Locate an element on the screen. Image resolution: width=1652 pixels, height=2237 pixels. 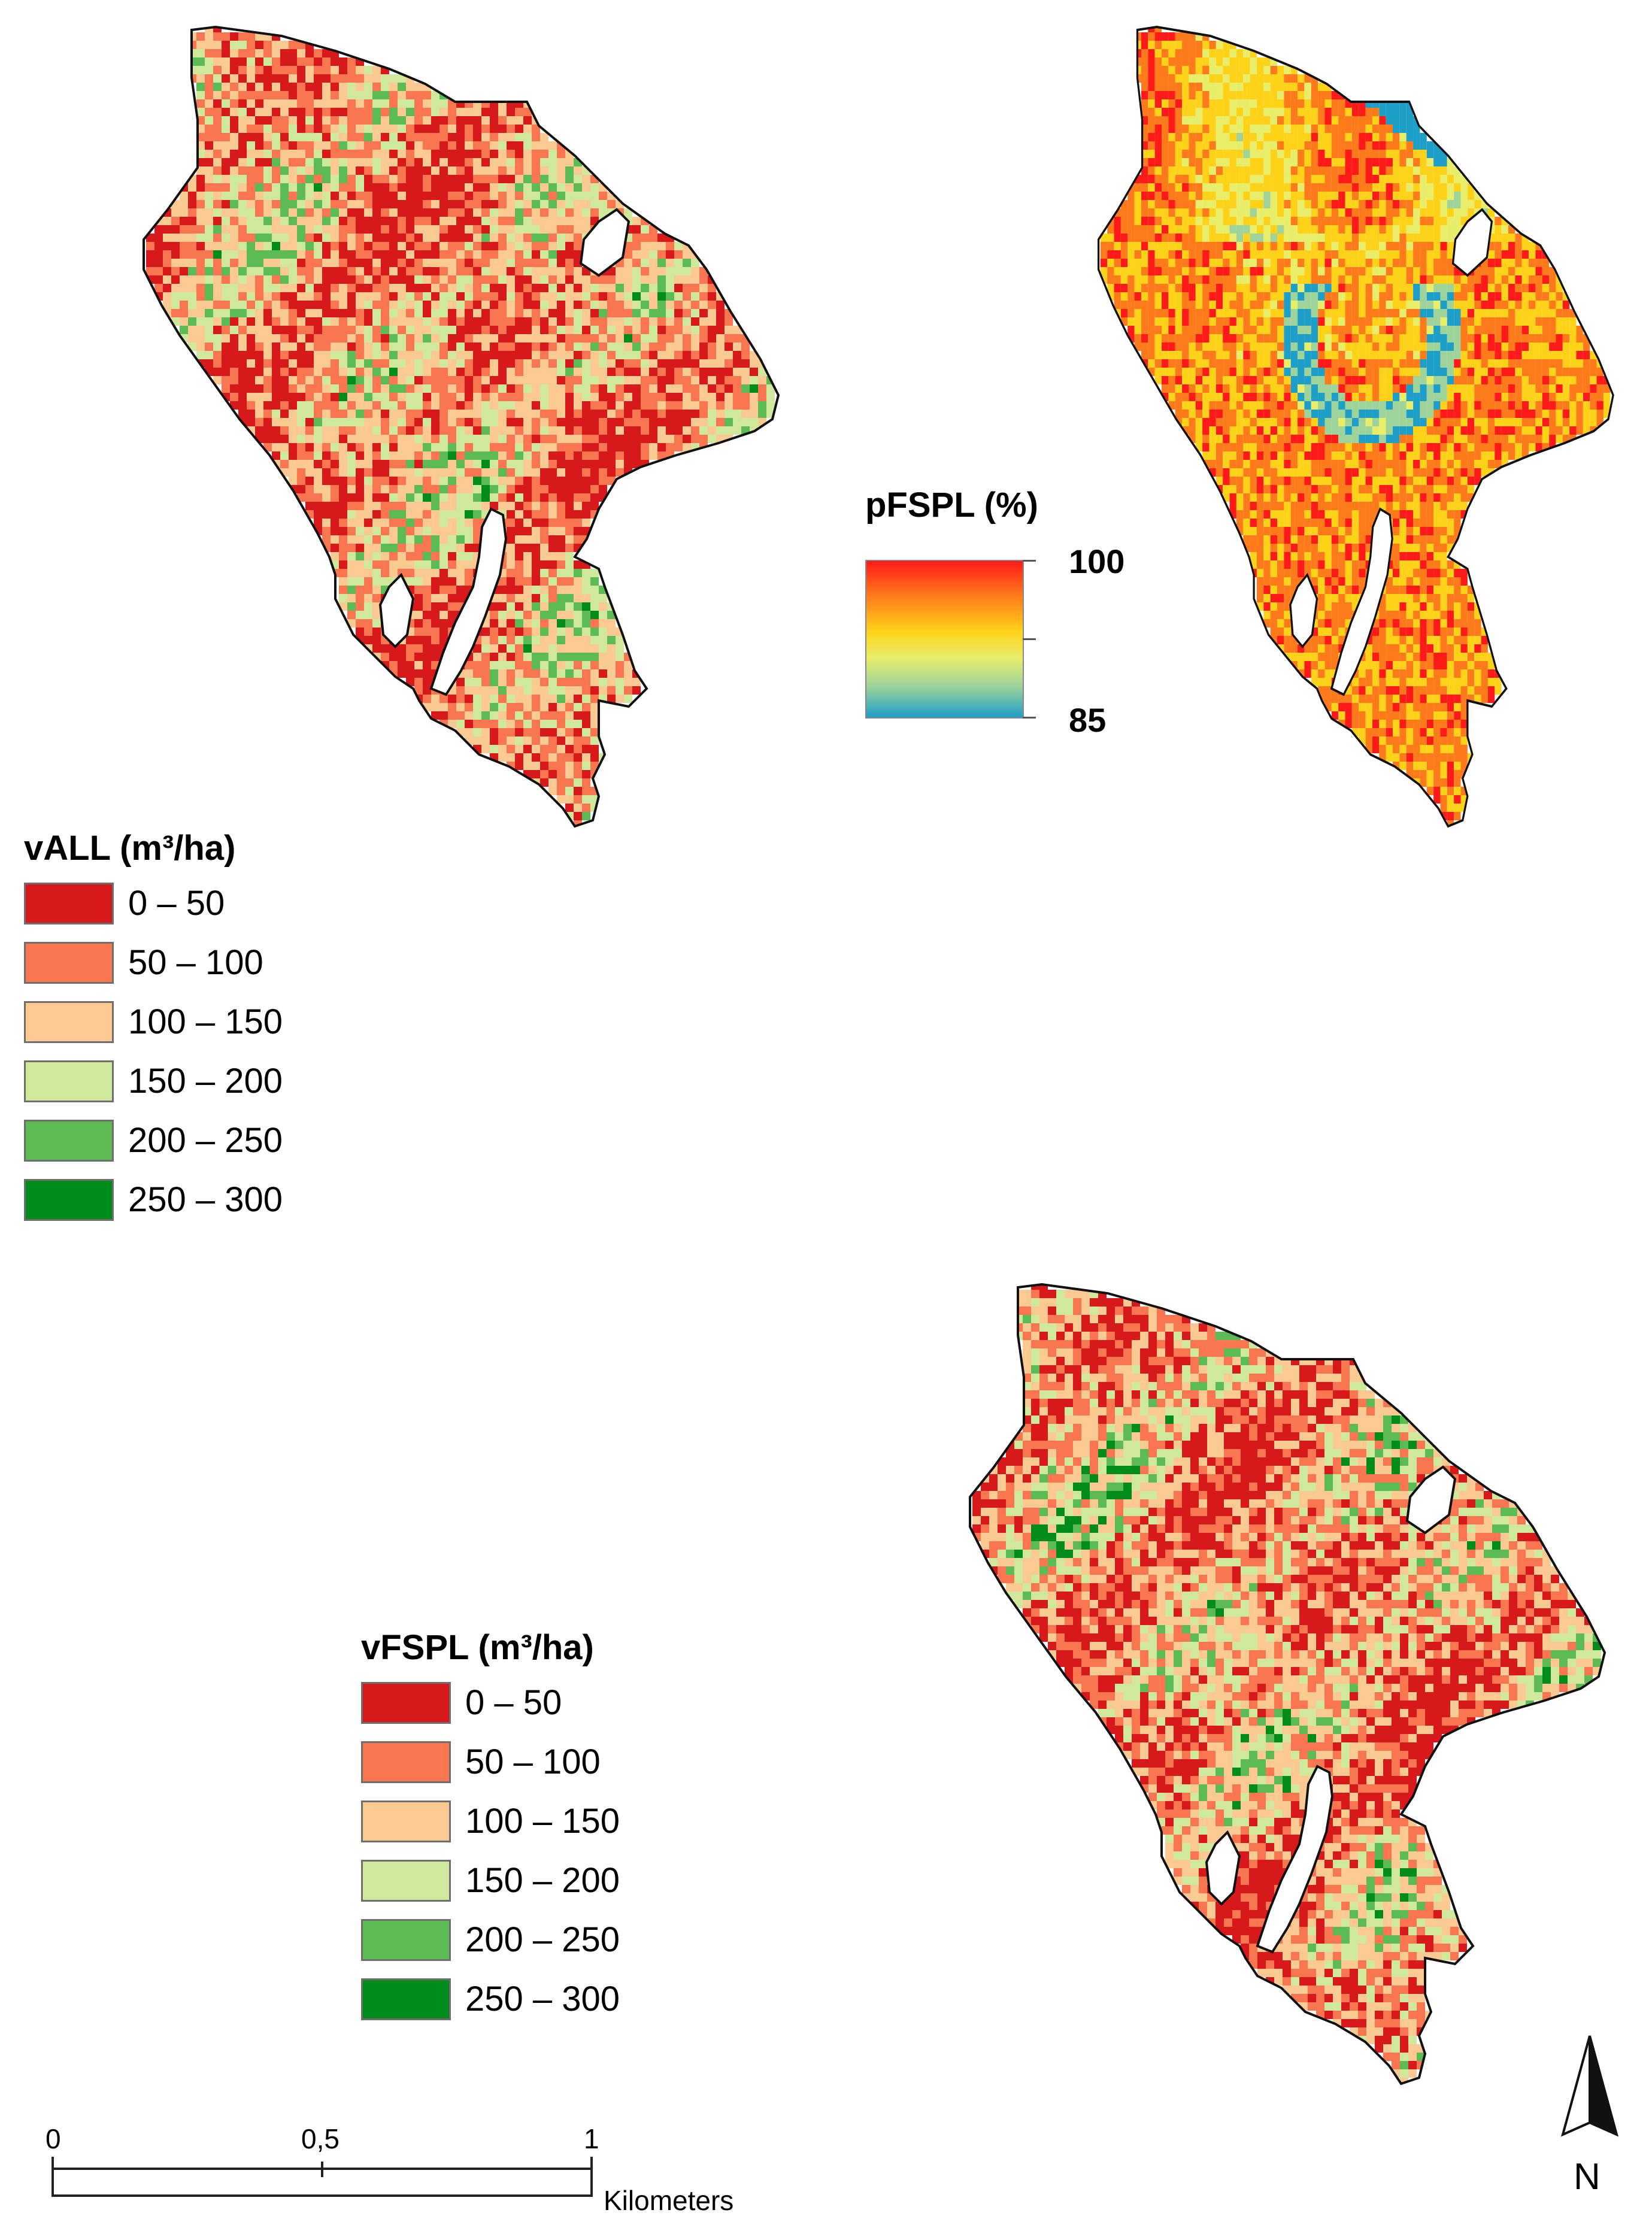
vfspl-raster is located at coordinates (1286, 1684).